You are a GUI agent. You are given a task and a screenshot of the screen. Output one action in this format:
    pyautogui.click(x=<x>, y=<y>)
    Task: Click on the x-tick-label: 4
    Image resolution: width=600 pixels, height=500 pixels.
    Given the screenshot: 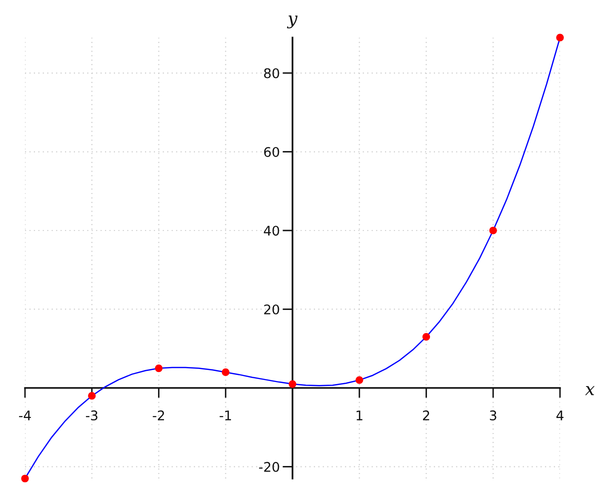 What is the action you would take?
    pyautogui.click(x=560, y=415)
    